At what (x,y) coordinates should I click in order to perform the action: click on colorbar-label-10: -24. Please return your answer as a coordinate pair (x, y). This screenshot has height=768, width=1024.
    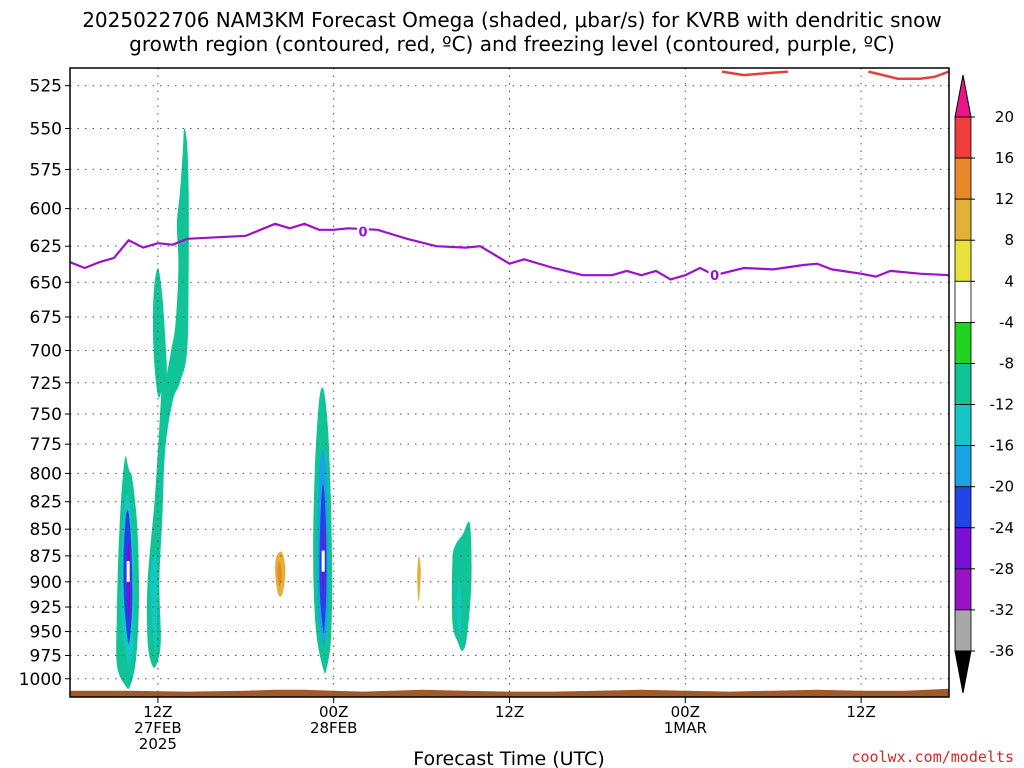
    Looking at the image, I should click on (1002, 528).